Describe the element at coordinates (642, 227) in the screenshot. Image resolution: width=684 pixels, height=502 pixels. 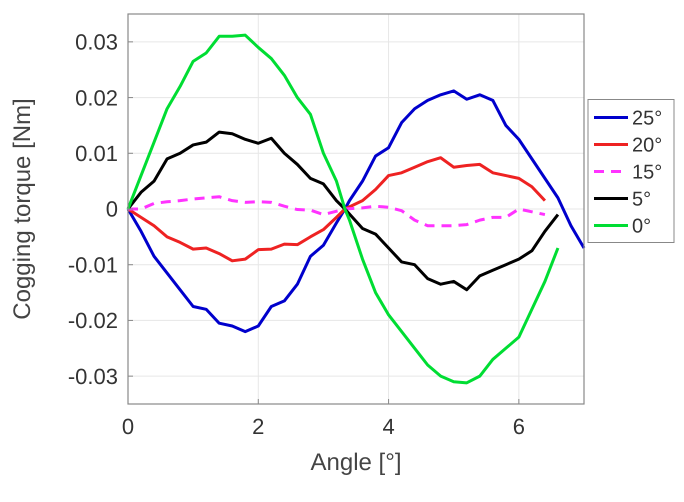
I see `legend-label: 0°` at that location.